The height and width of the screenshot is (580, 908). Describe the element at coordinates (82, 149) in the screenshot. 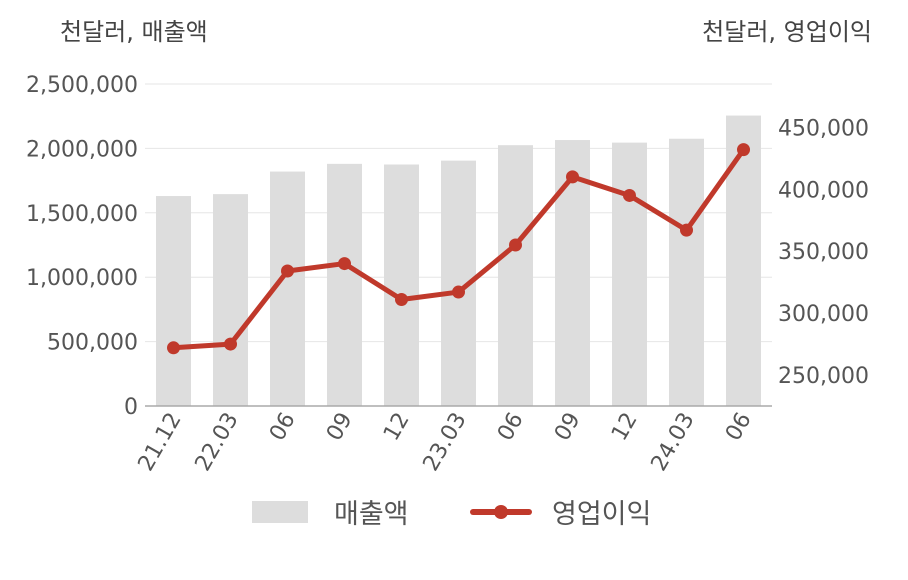

I see `y-left-tick-label: 2,000,000` at that location.